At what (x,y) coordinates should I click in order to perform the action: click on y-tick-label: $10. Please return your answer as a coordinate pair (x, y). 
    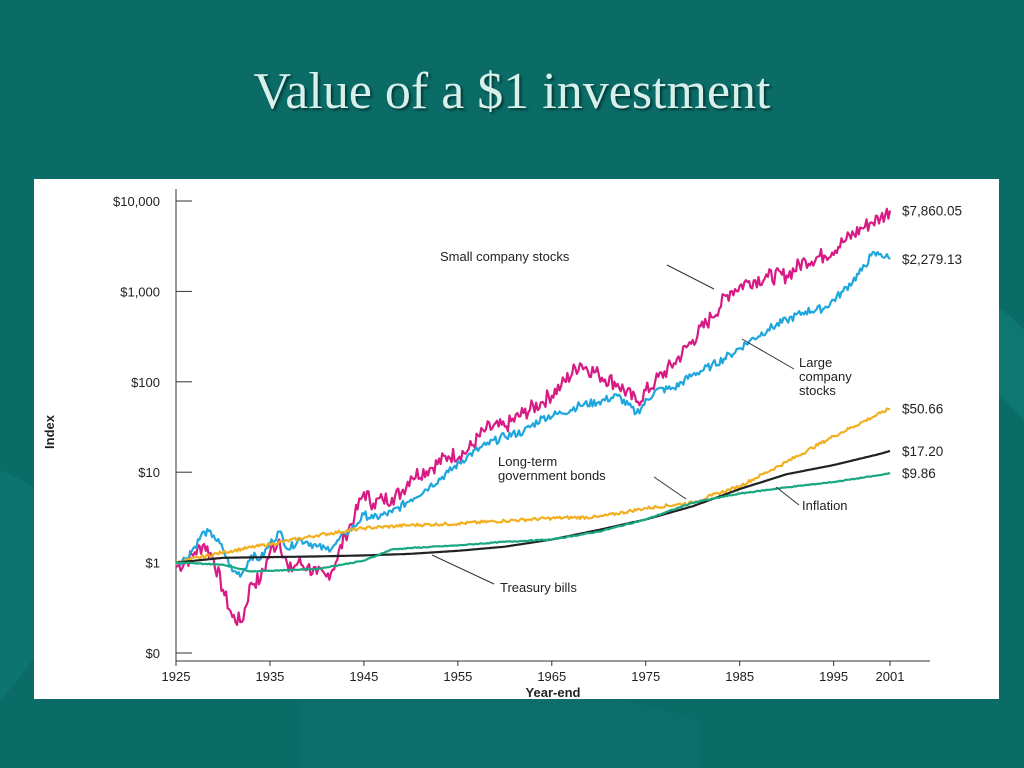
    Looking at the image, I should click on (149, 472).